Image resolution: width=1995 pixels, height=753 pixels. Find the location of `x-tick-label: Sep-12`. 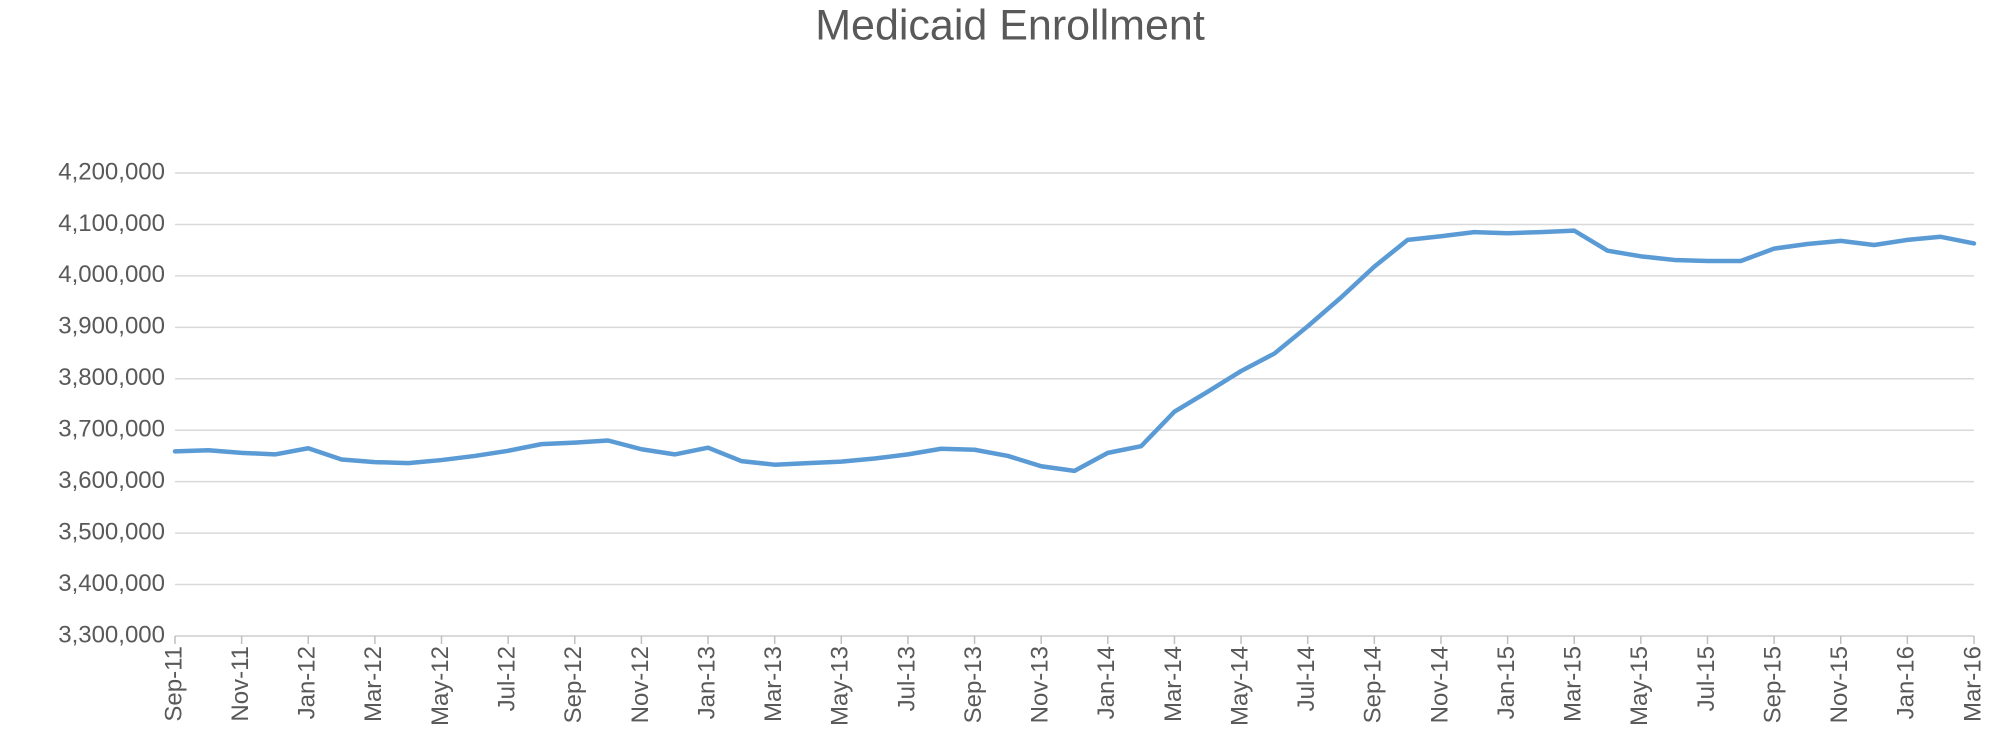

x-tick-label: Sep-12 is located at coordinates (573, 684).